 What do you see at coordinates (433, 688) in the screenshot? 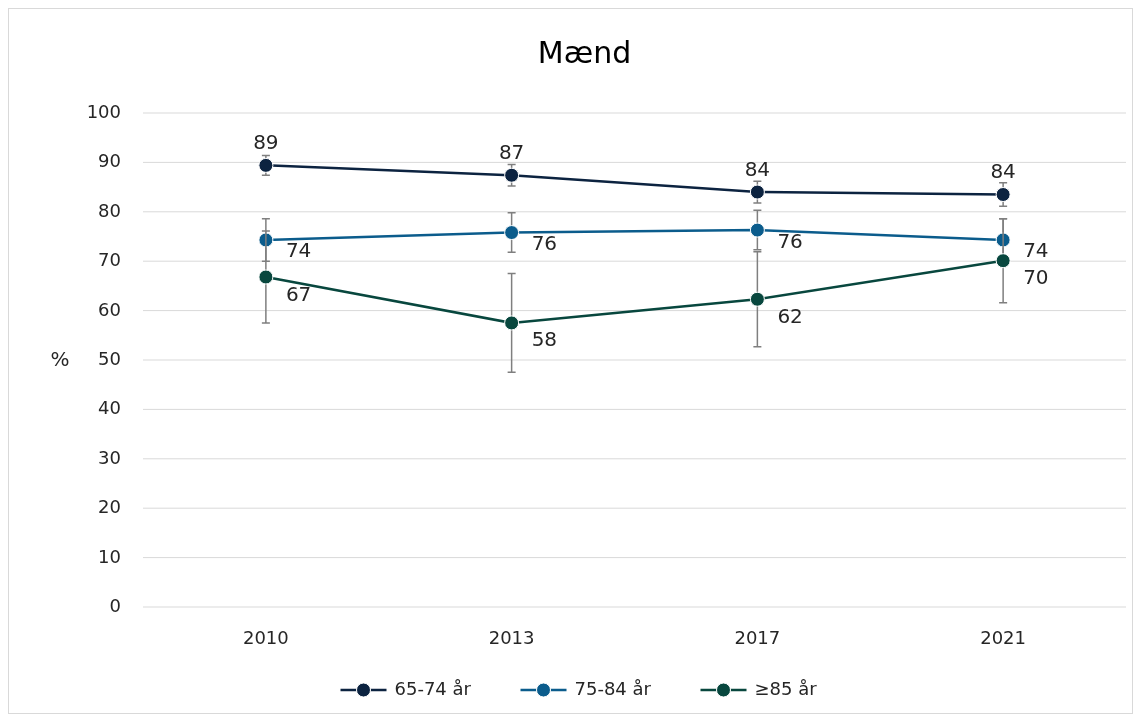
I see `legend-label: 65-74 år` at bounding box center [433, 688].